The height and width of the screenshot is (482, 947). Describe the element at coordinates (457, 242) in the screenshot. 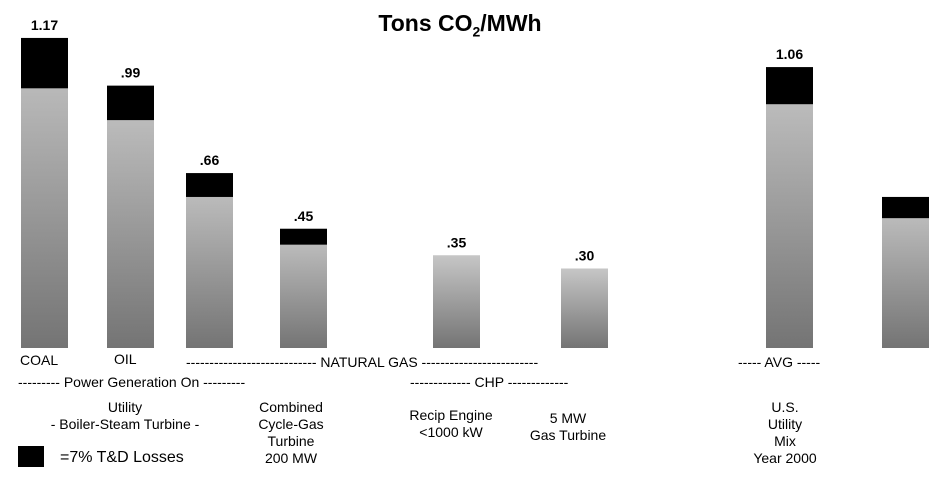

I see `value-label-recip-engine: .35` at that location.